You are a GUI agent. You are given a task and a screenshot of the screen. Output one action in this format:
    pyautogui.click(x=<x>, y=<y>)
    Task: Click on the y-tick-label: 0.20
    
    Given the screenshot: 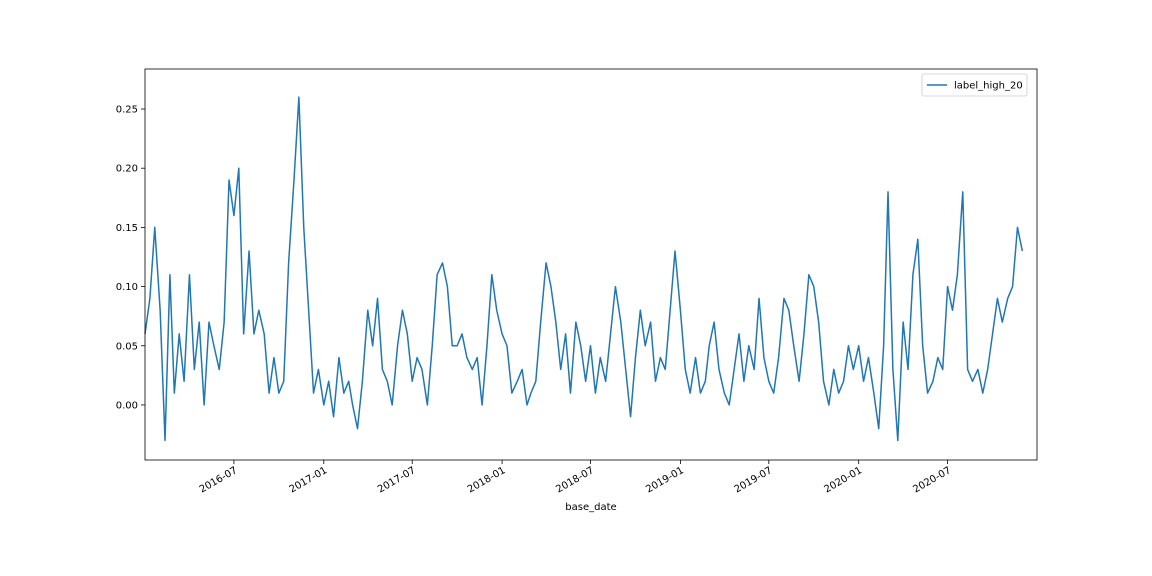 What is the action you would take?
    pyautogui.click(x=127, y=169)
    